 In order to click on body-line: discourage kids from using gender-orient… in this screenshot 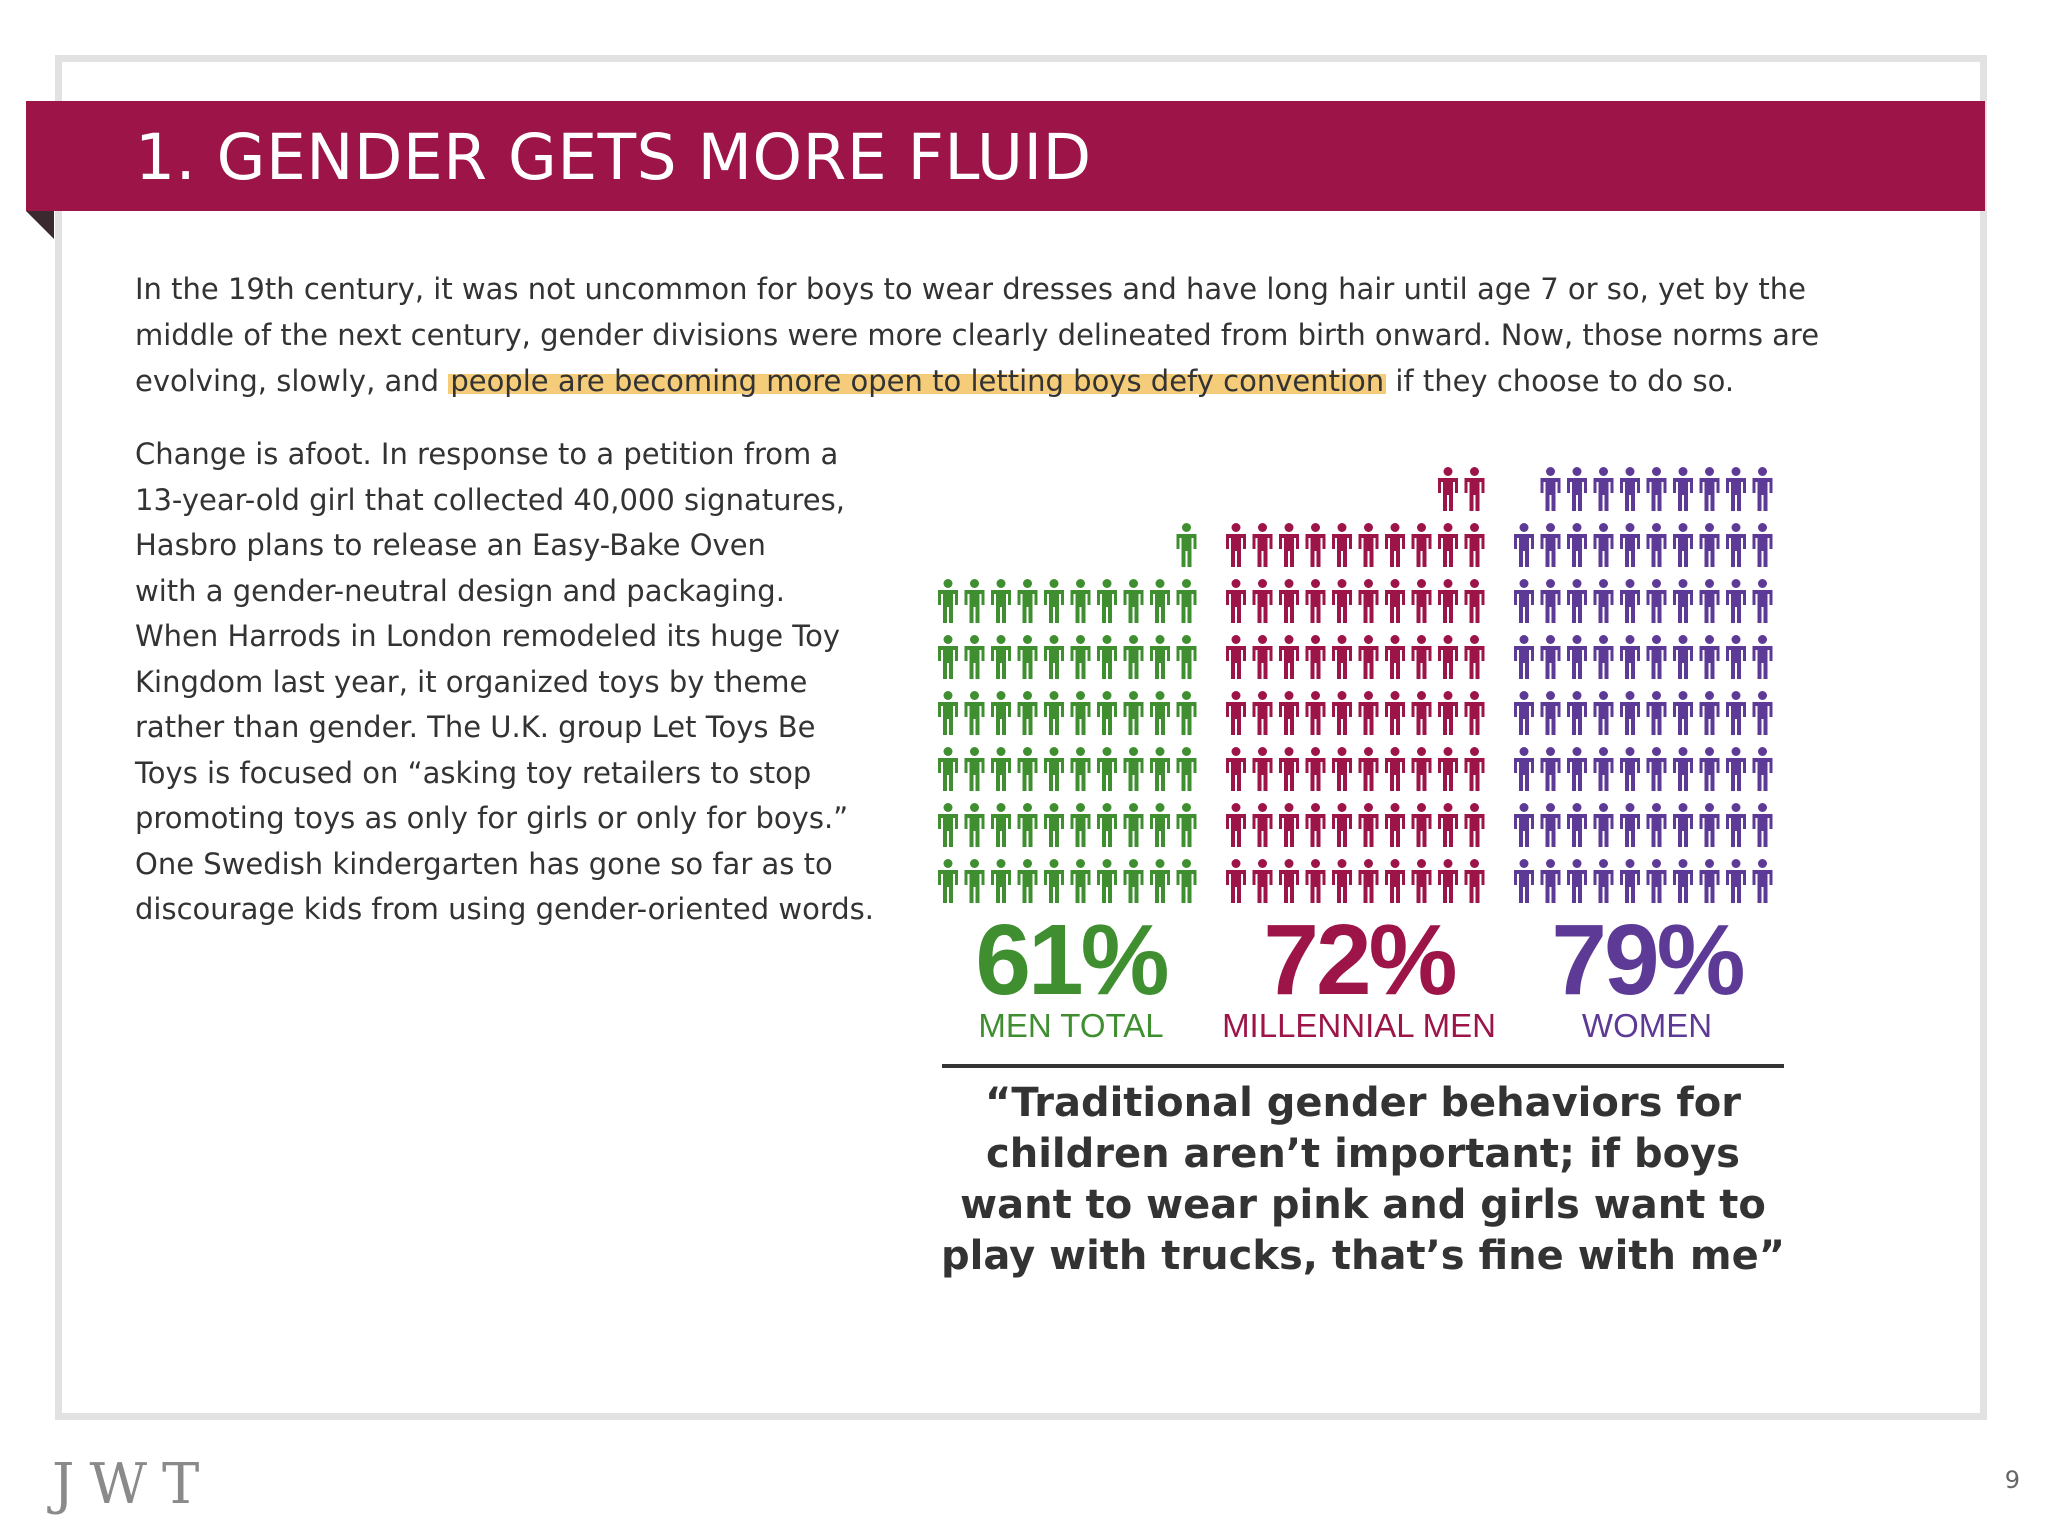, I will do `click(504, 909)`.